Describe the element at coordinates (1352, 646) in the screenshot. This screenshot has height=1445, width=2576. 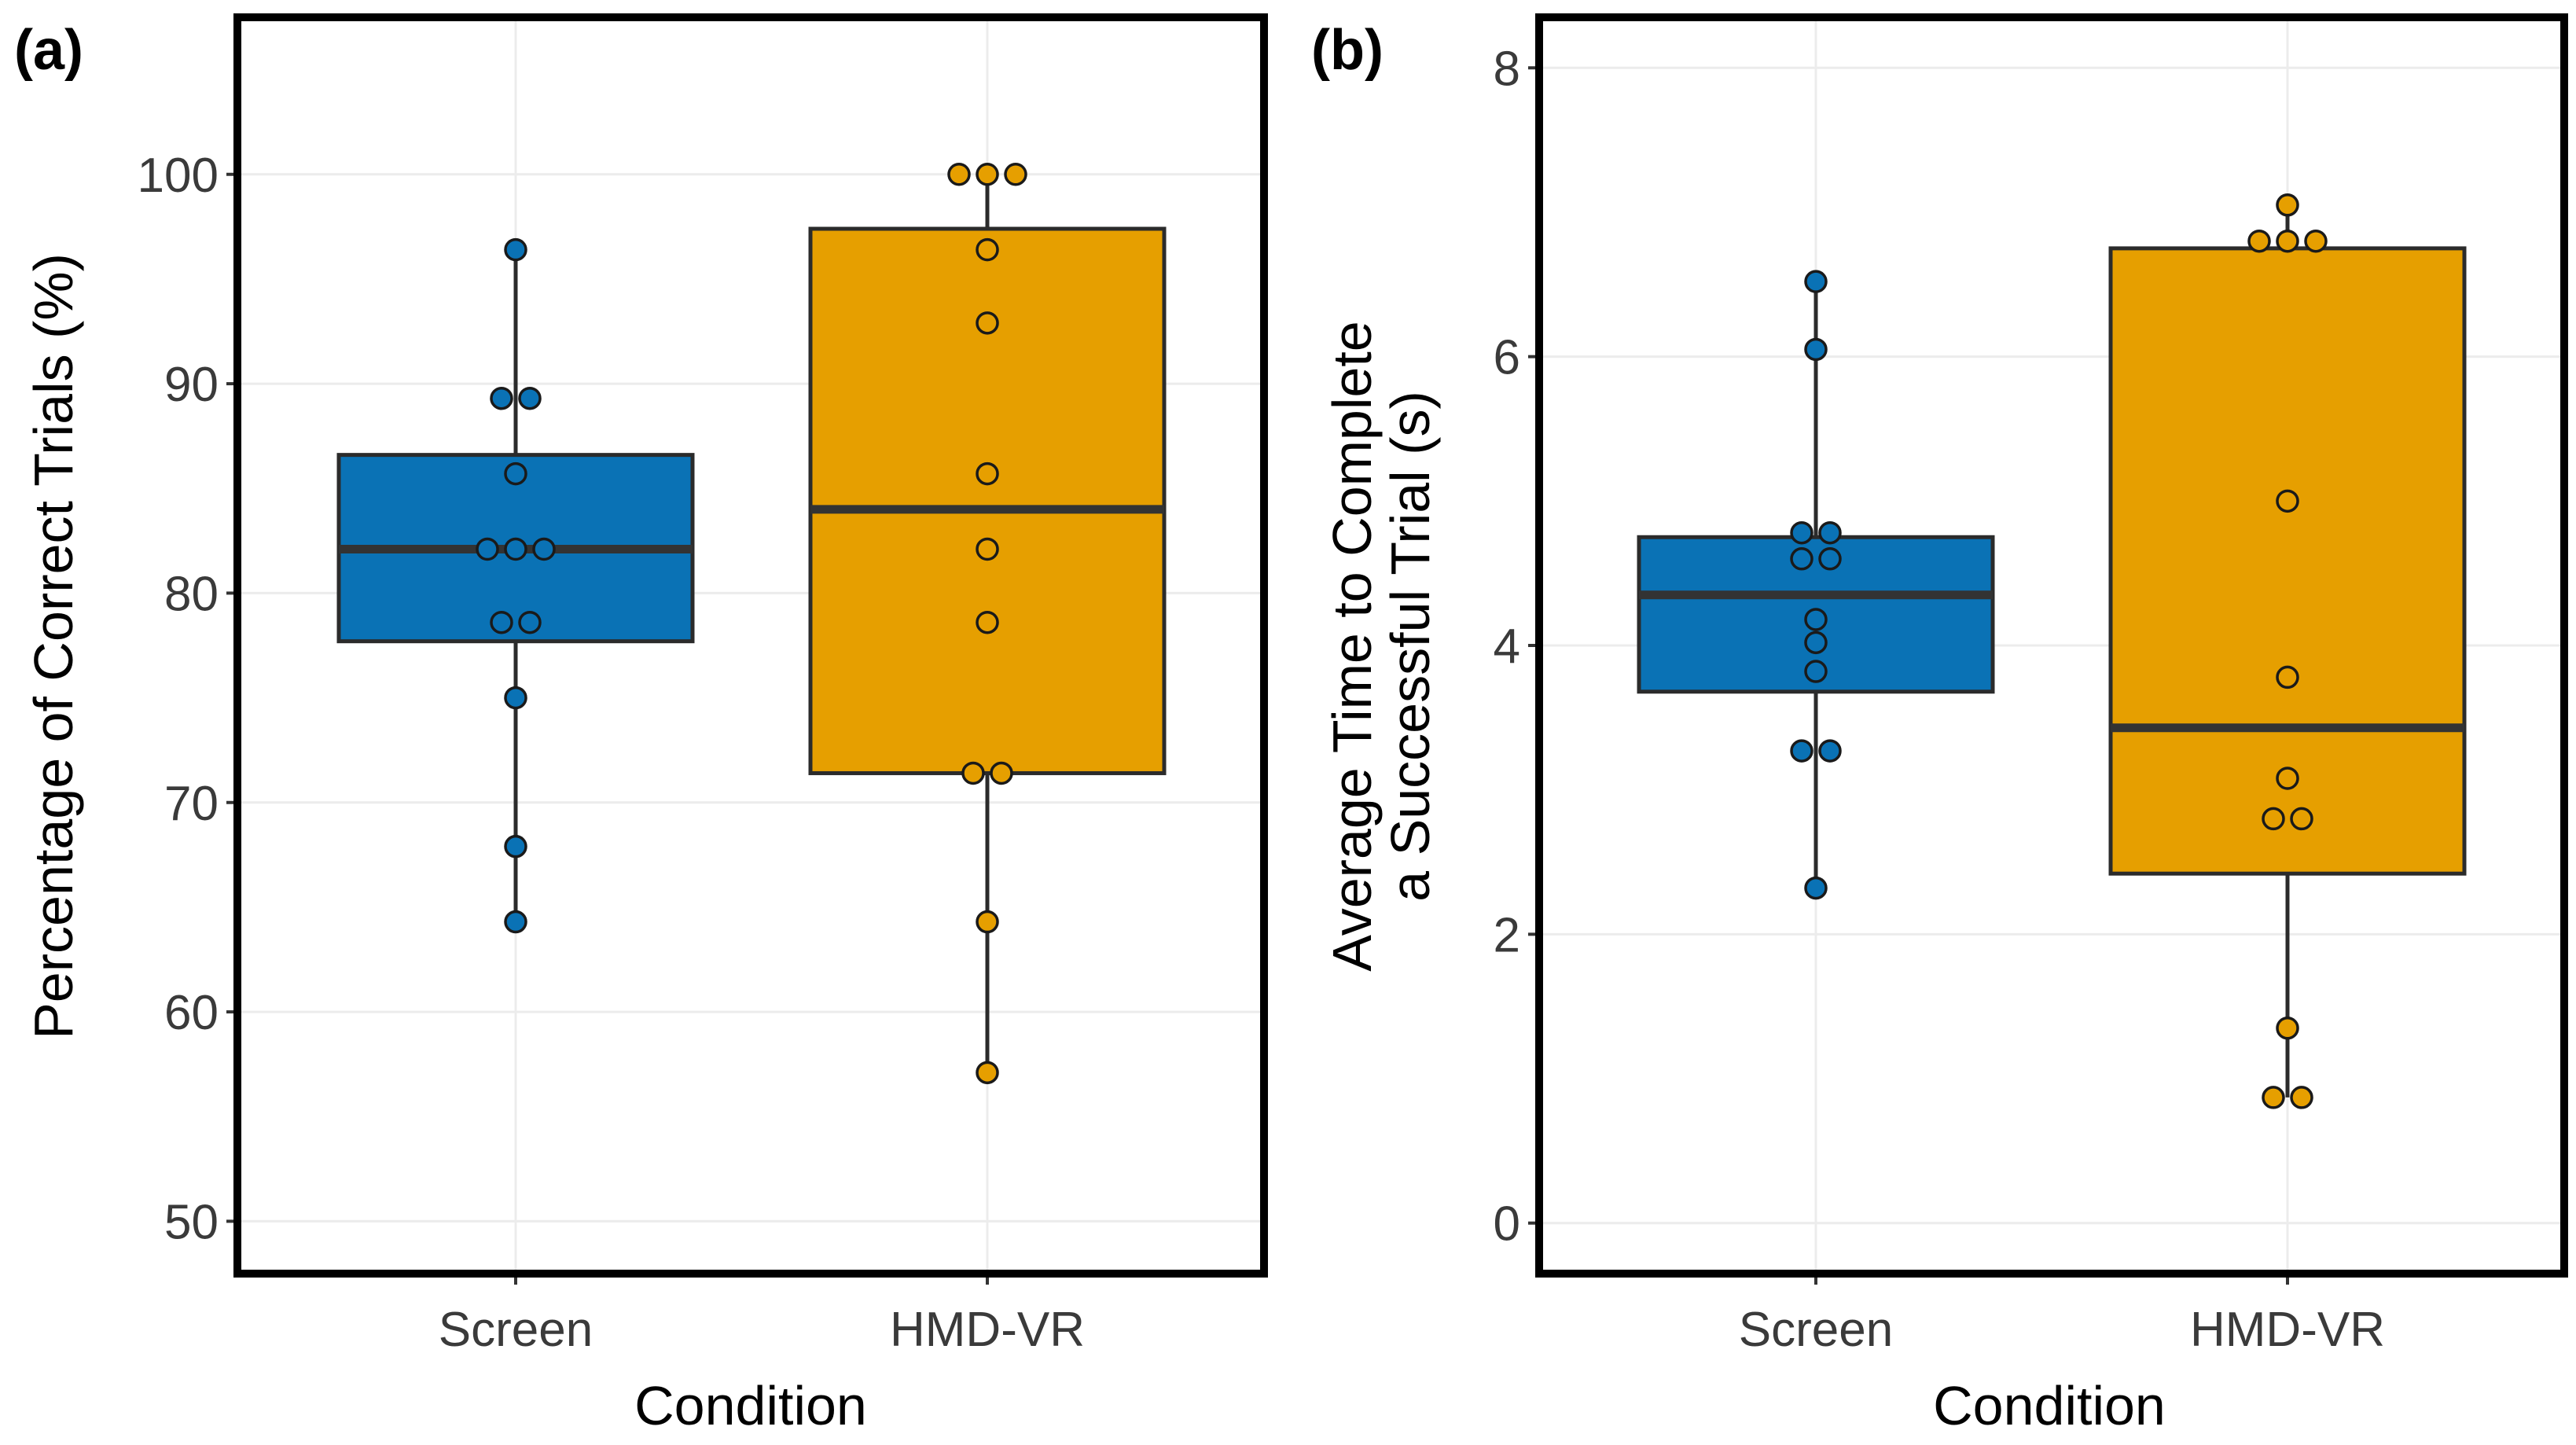
I see `y-axis-title-b-line1: Average Time to Complete` at that location.